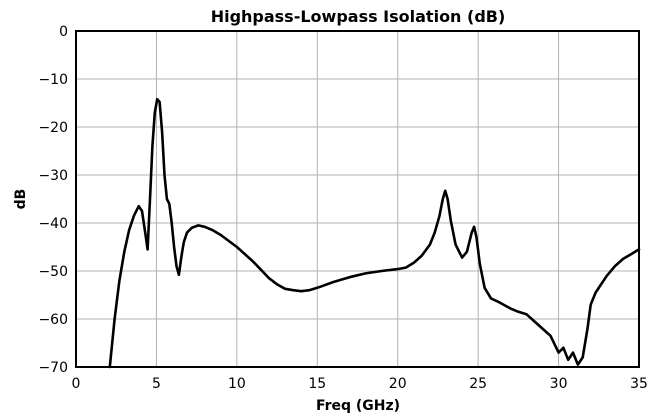  What do you see at coordinates (478, 384) in the screenshot?
I see `x-tick-label: 25` at bounding box center [478, 384].